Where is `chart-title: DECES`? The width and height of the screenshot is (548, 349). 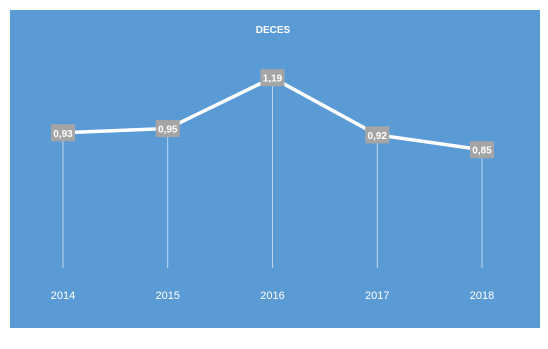
chart-title: DECES is located at coordinates (273, 30).